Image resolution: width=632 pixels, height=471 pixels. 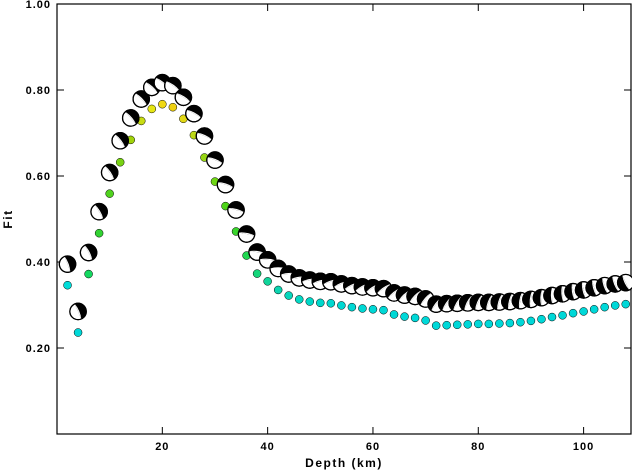 I want to click on x-tick-label: 100, so click(x=583, y=447).